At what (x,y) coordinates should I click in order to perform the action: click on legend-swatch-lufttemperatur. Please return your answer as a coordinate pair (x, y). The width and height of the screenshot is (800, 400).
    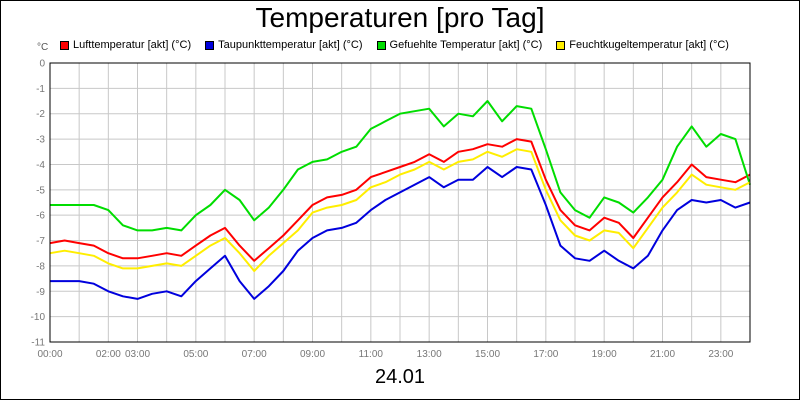
    Looking at the image, I should click on (64, 45).